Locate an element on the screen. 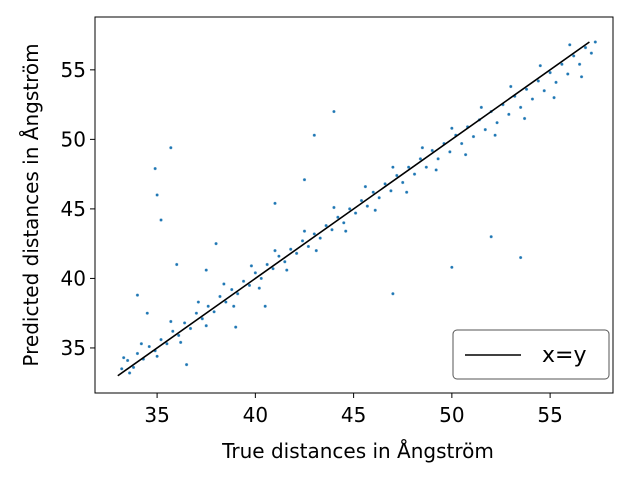 The image size is (640, 484). x-axis-label: True distances in Ångström is located at coordinates (357, 451).